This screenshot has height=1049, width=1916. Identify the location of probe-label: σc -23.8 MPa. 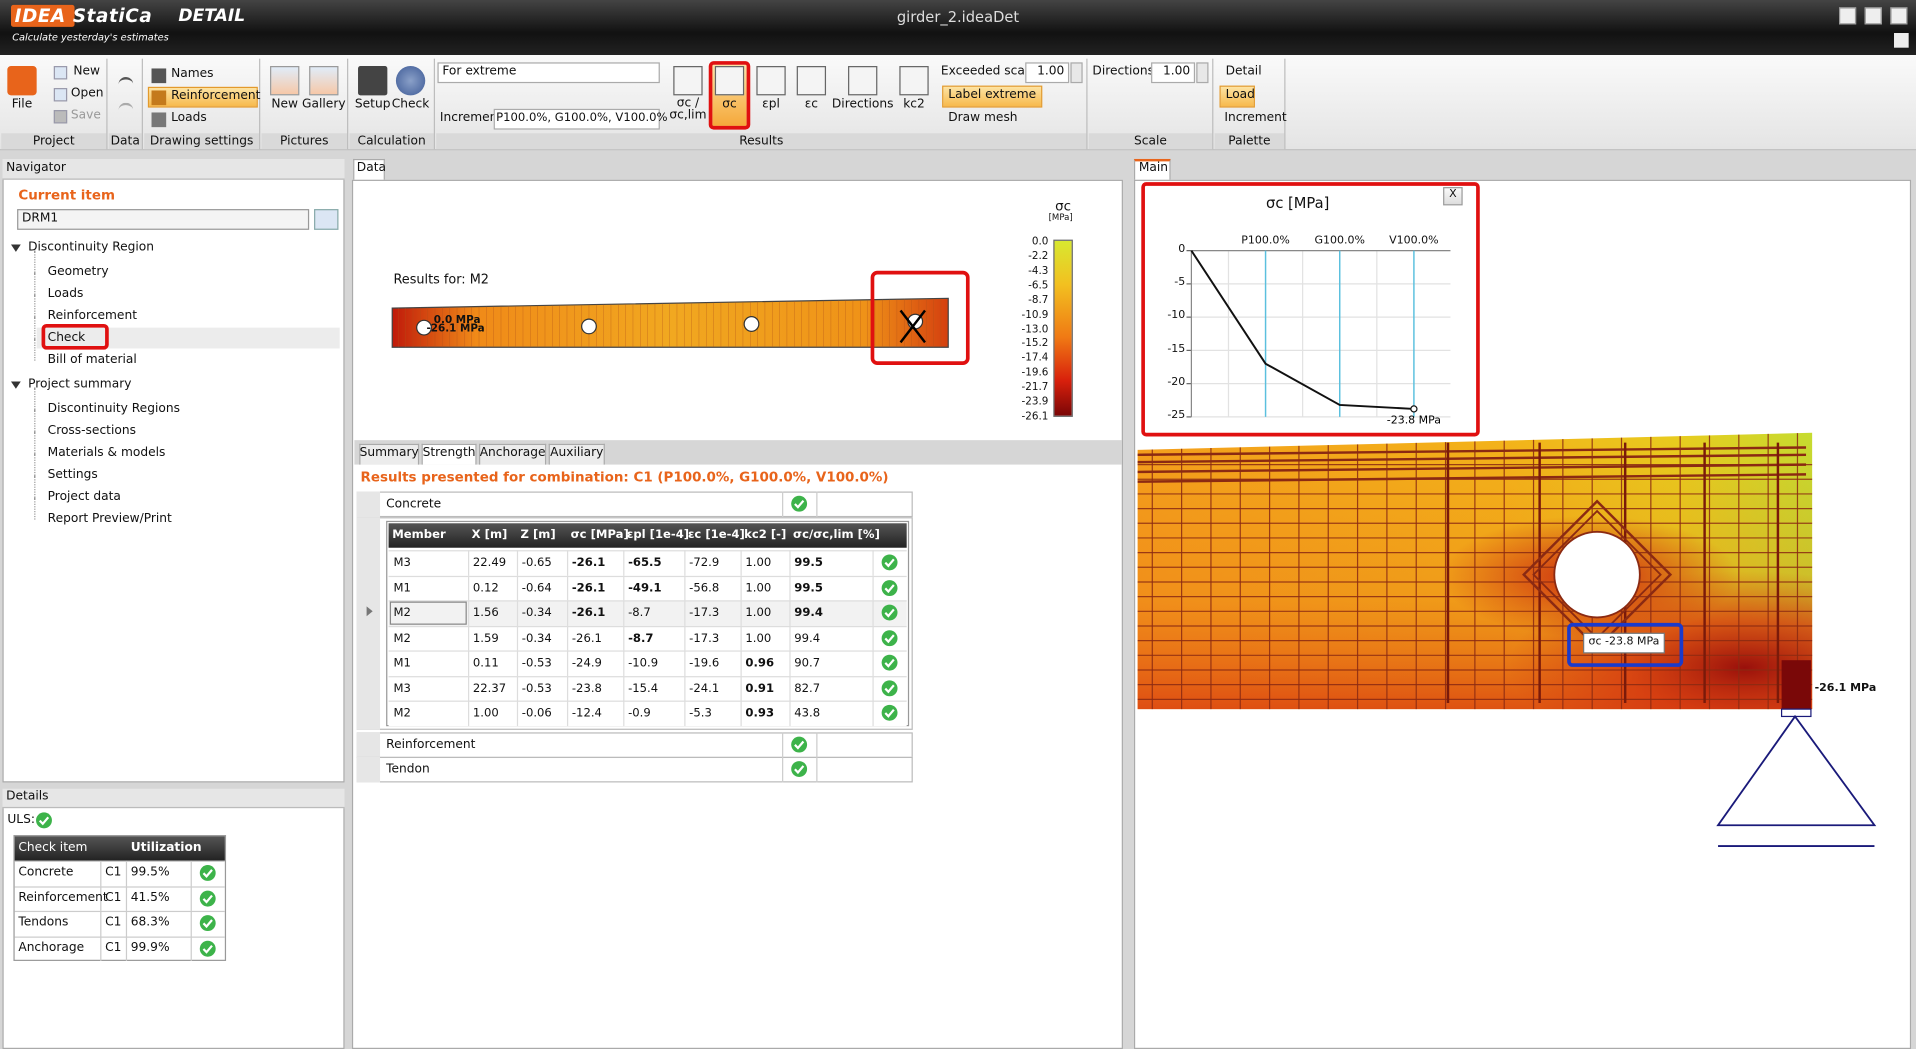
(1624, 641).